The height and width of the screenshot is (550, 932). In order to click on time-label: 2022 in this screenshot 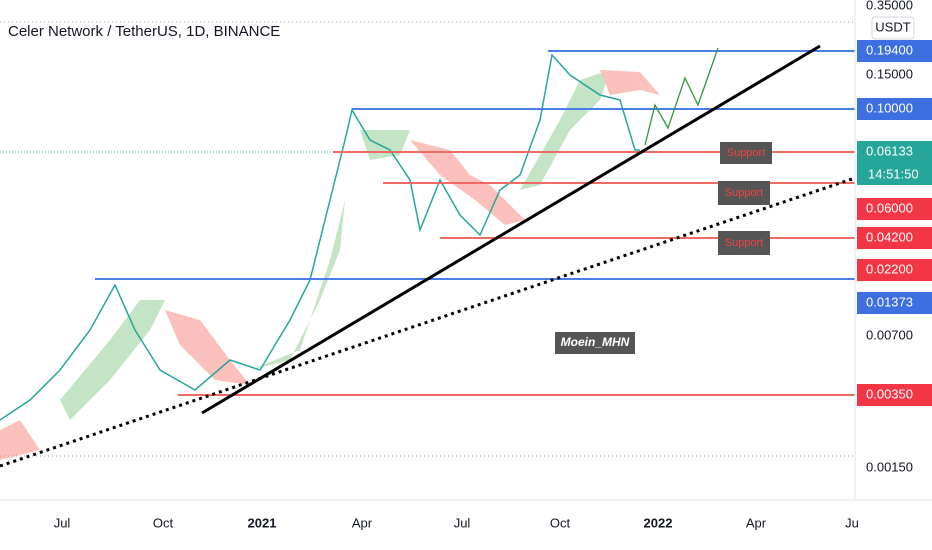, I will do `click(658, 522)`.